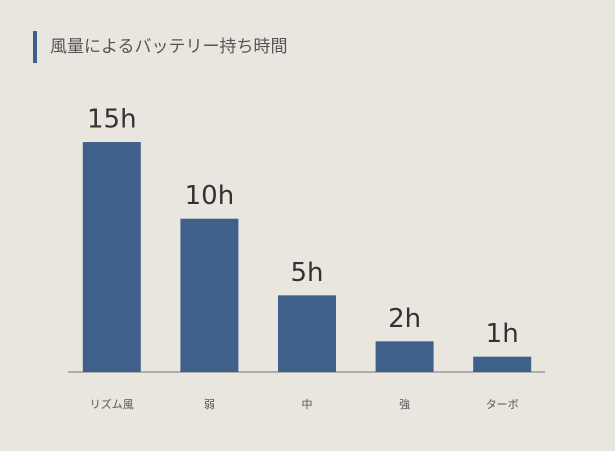  Describe the element at coordinates (112, 404) in the screenshot. I see `x-tick-label: リズム風` at that location.